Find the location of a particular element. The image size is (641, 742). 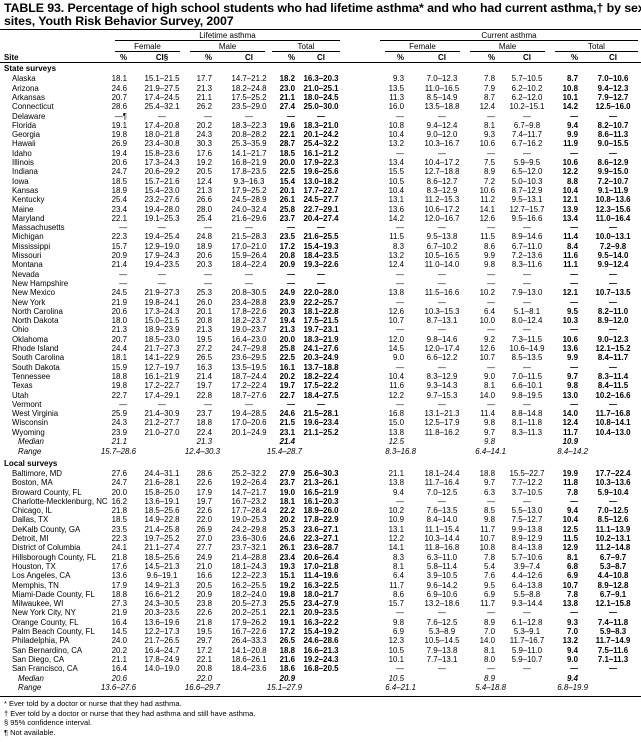

ci-cell: 11.8–16.8 is located at coordinates (442, 548).